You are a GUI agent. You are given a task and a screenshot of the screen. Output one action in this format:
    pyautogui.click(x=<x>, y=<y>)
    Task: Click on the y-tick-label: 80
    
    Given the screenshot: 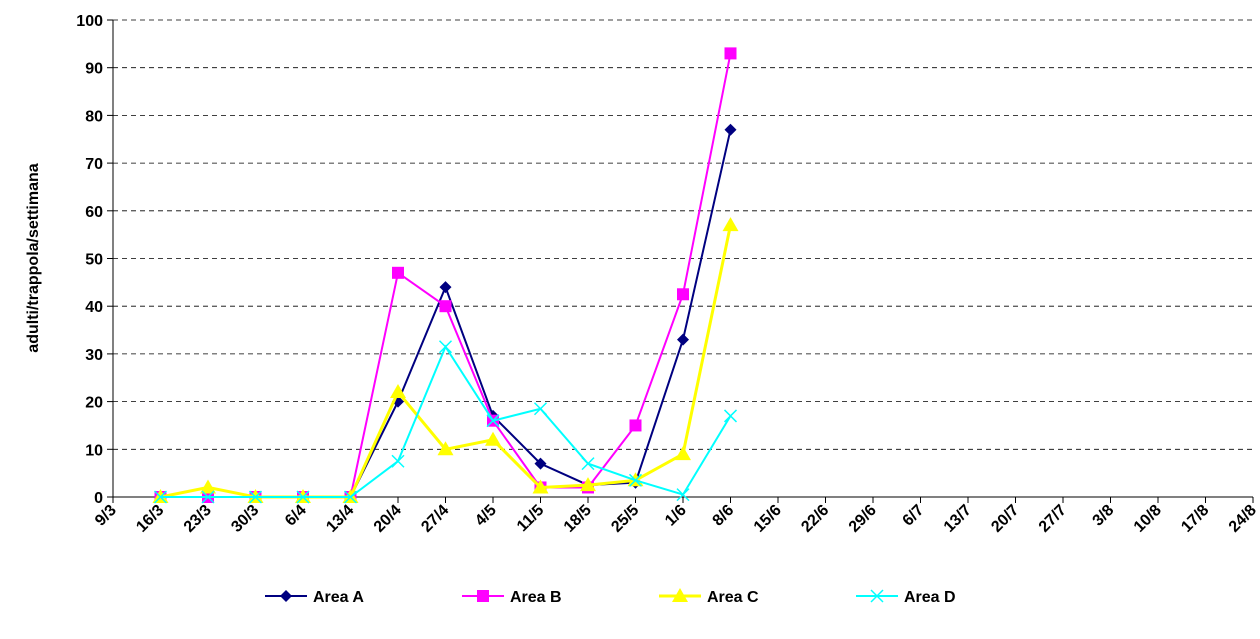 What is the action you would take?
    pyautogui.click(x=94, y=116)
    